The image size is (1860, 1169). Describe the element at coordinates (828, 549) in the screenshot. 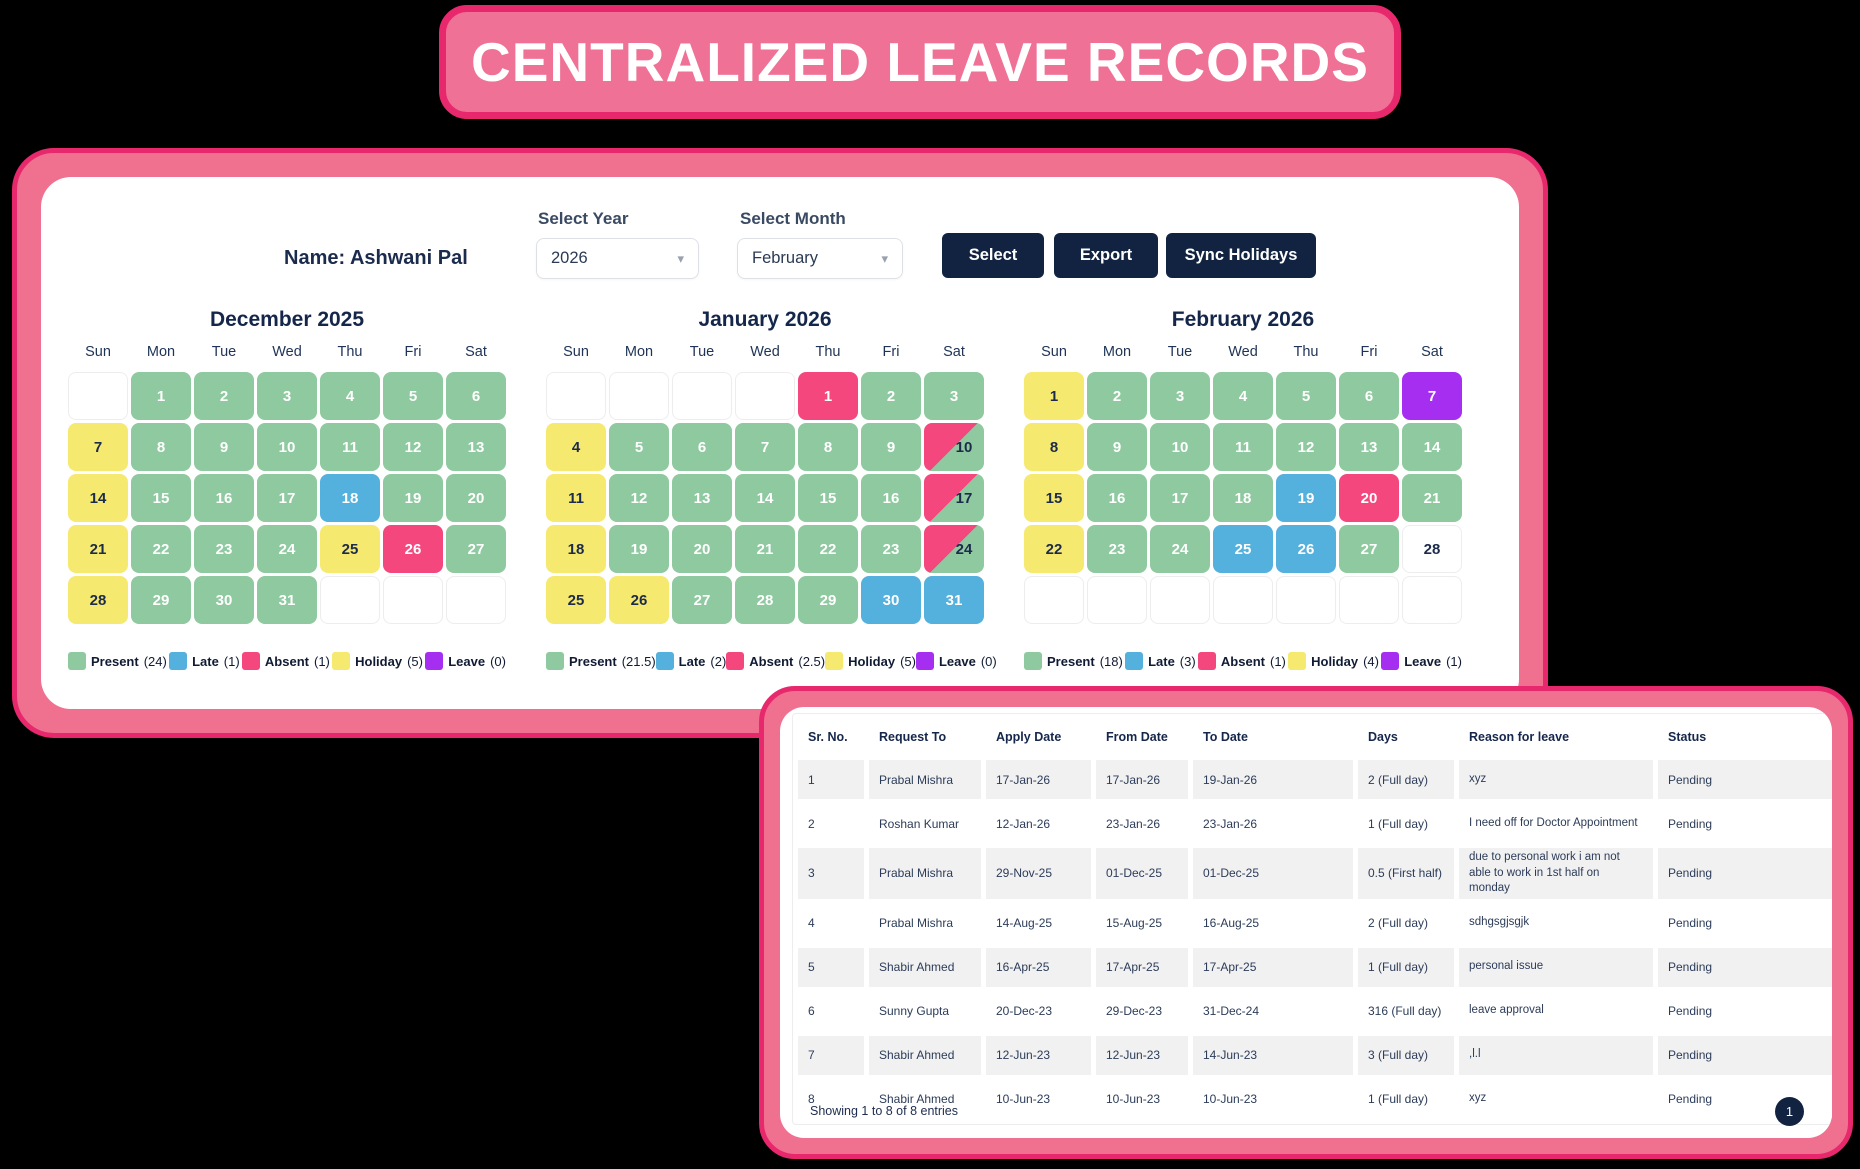

I see `day-cell-22: 22` at that location.